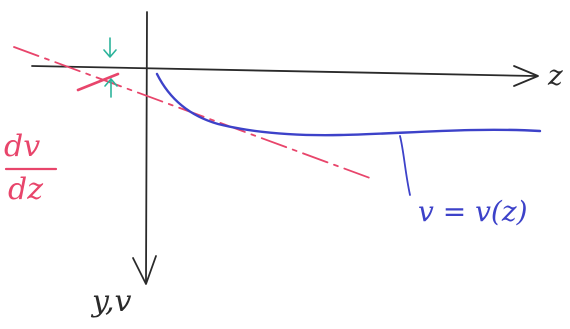 This screenshot has width=570, height=329. Describe the element at coordinates (22, 146) in the screenshot. I see `slope-numerator: dv` at that location.